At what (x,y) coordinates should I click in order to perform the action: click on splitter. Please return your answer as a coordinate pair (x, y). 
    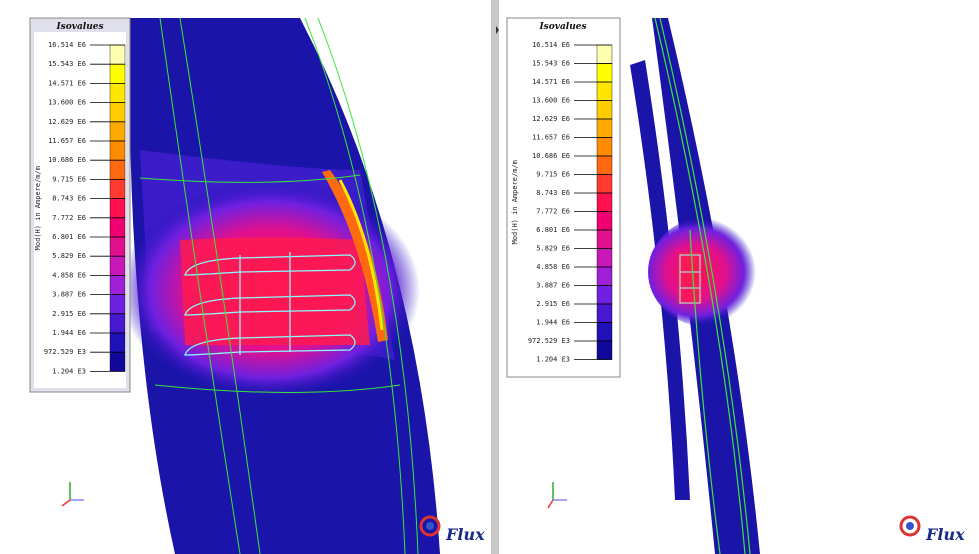
    Looking at the image, I should click on (495, 277).